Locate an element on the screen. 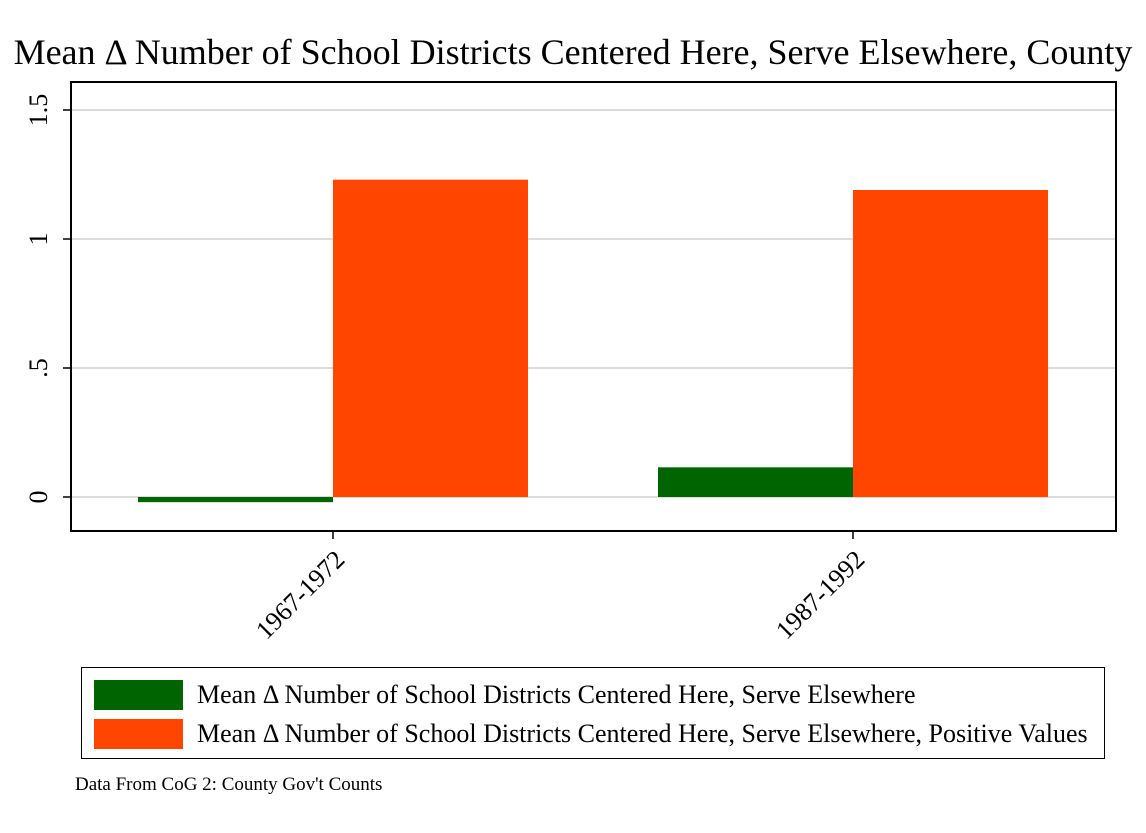  y-axis: 0 .5 1 1.5 is located at coordinates (47, 299).